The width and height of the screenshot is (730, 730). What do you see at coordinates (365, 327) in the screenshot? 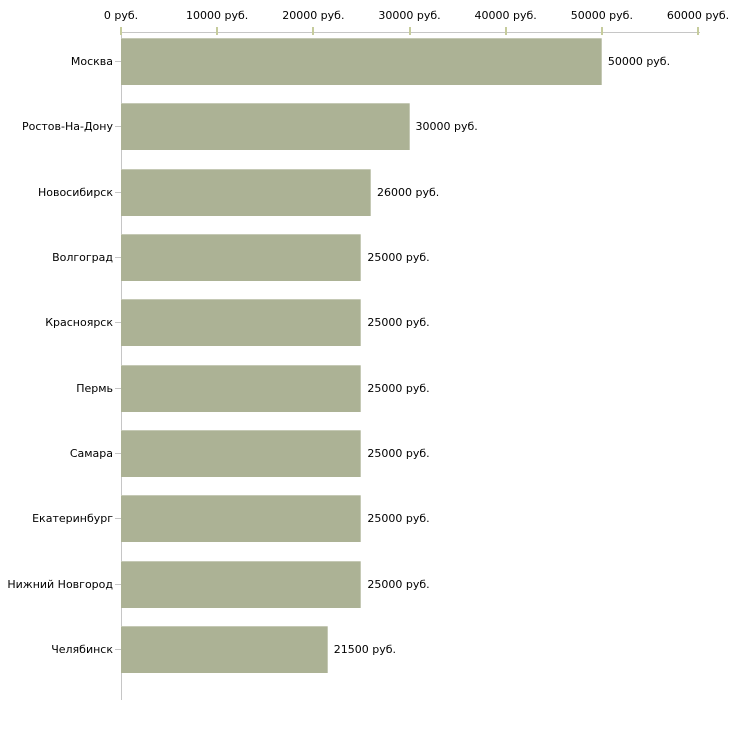
I see `bar-row: Красноярск 25000 руб.` at bounding box center [365, 327].